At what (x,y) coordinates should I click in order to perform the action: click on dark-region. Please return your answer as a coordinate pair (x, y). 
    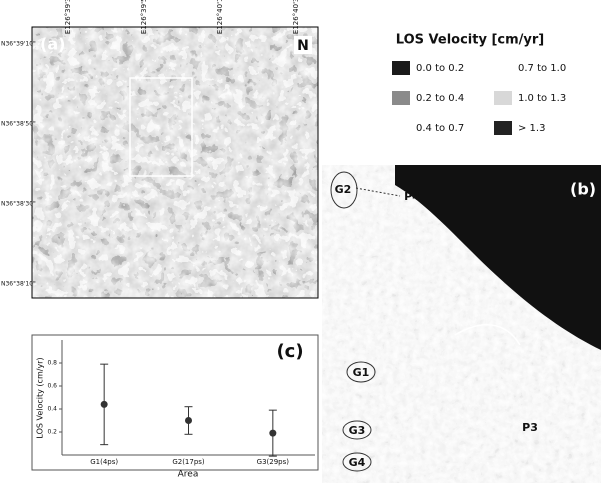
    Looking at the image, I should click on (498, 257).